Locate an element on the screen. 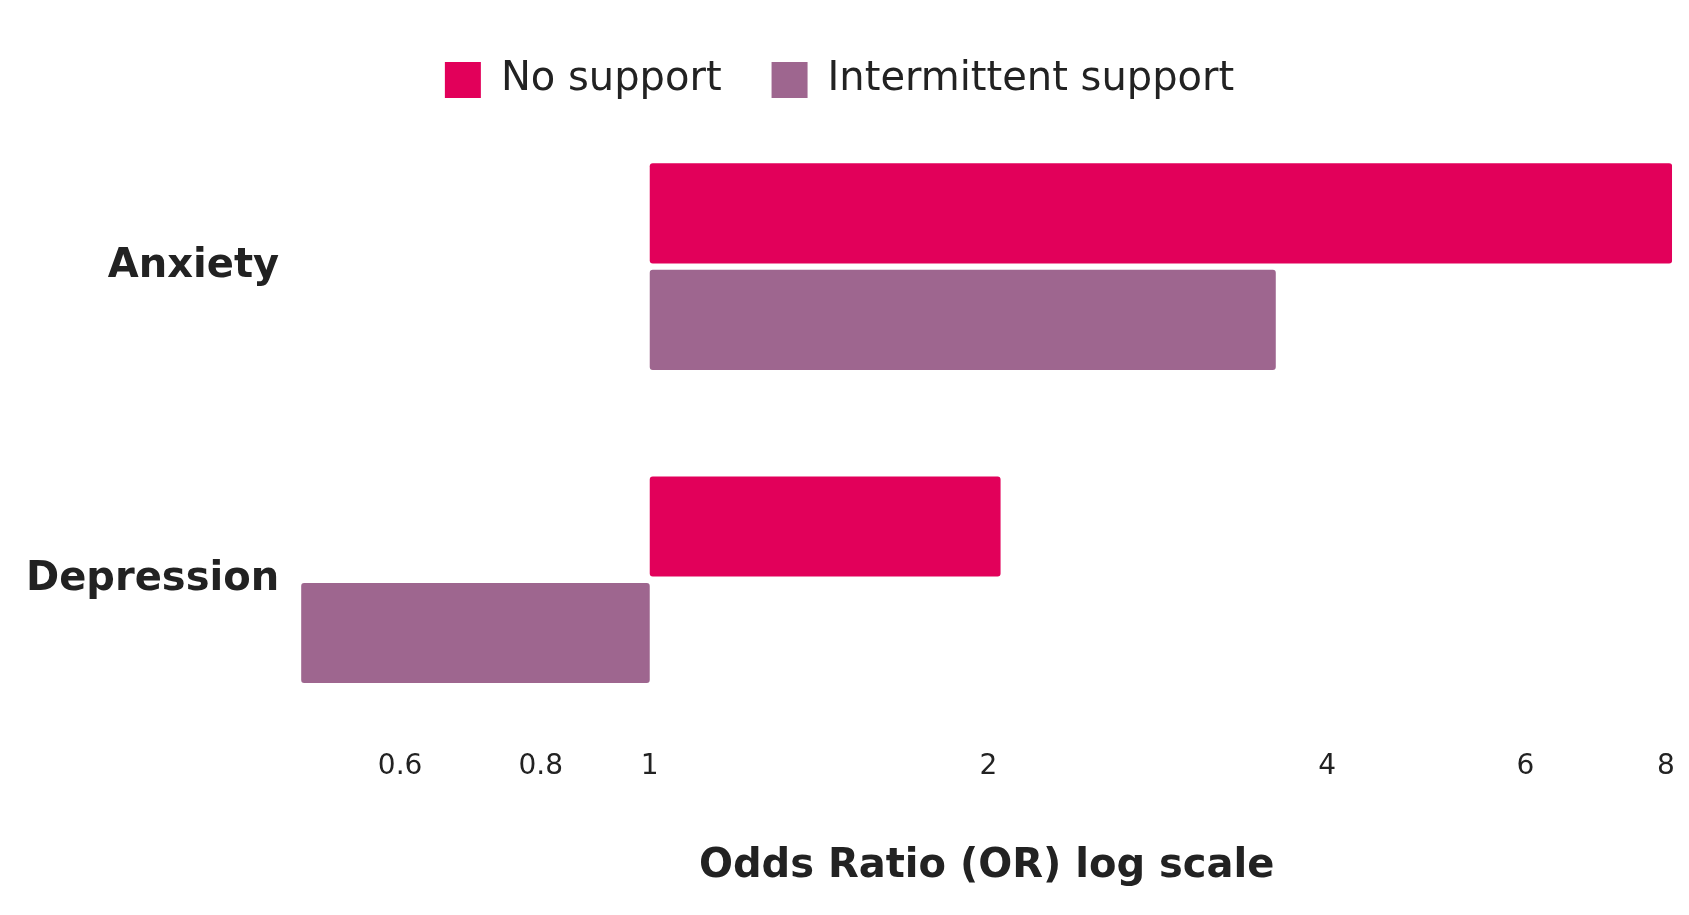 Image resolution: width=1689 pixels, height=915 pixels. y-tick-label: Depression is located at coordinates (153, 576).